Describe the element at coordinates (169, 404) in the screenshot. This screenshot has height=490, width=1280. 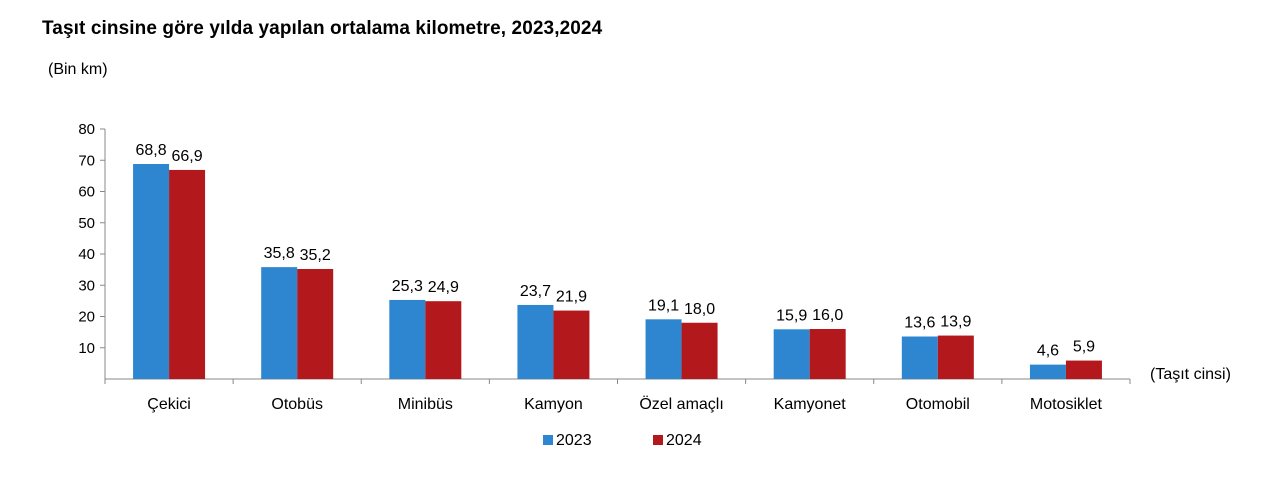
I see `category-label: Çekici` at that location.